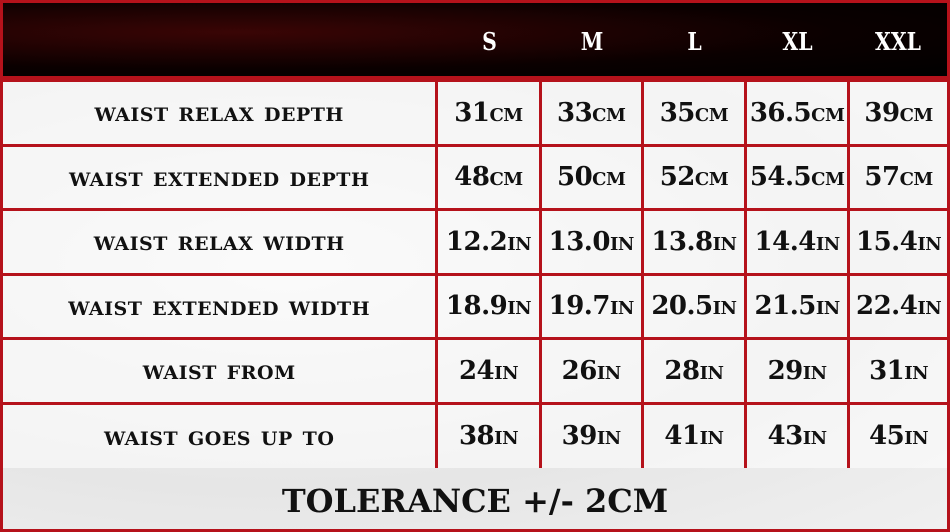 The height and width of the screenshot is (532, 950). I want to click on value-number: 19.7, so click(579, 306).